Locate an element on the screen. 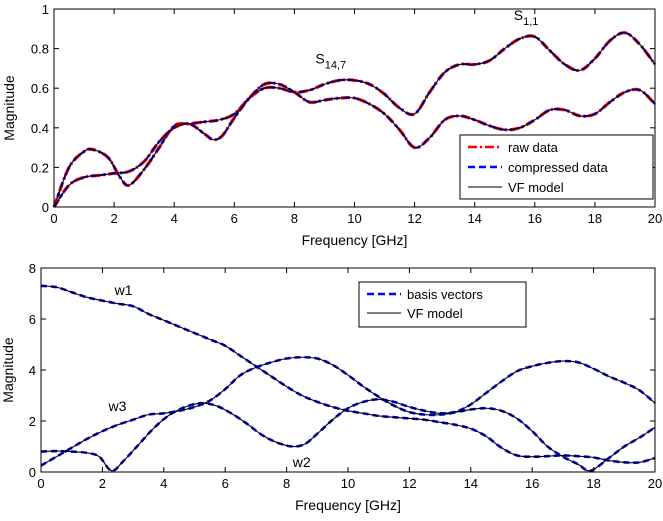 The width and height of the screenshot is (663, 521). annotation-main: w2 is located at coordinates (301, 462).